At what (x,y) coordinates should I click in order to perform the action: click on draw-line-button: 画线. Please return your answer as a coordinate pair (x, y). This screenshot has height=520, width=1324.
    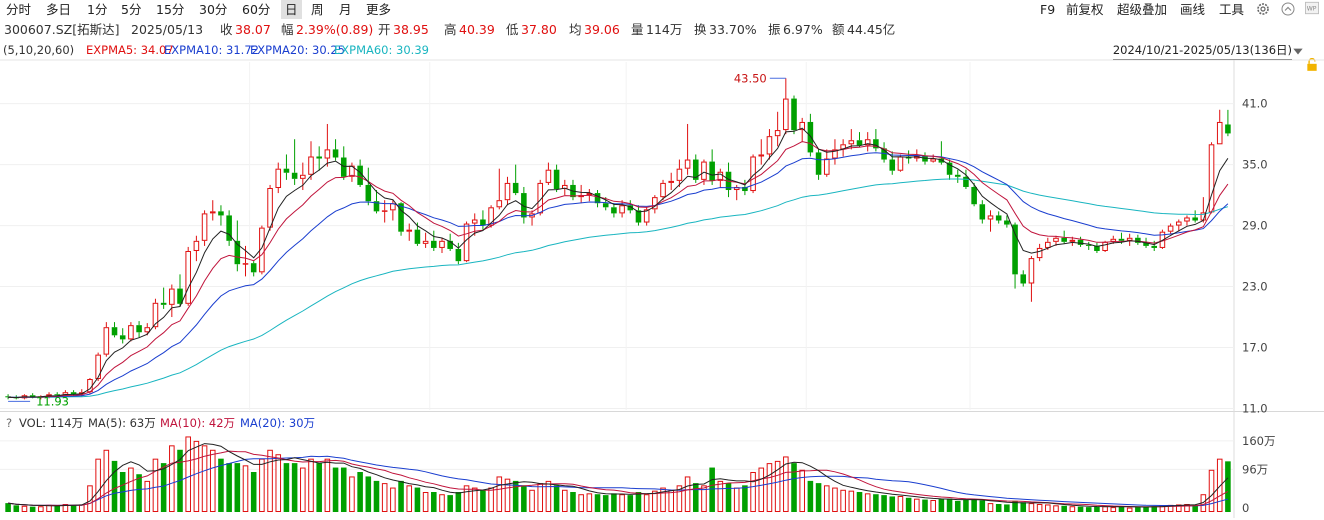
    Looking at the image, I should click on (1193, 9).